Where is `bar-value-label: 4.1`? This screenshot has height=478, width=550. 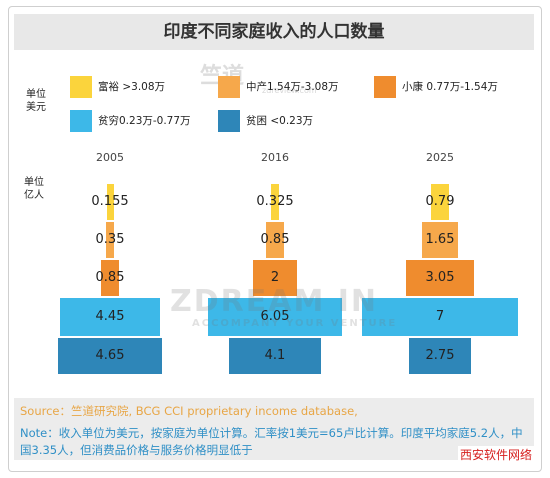 bar-value-label: 4.1 is located at coordinates (275, 355).